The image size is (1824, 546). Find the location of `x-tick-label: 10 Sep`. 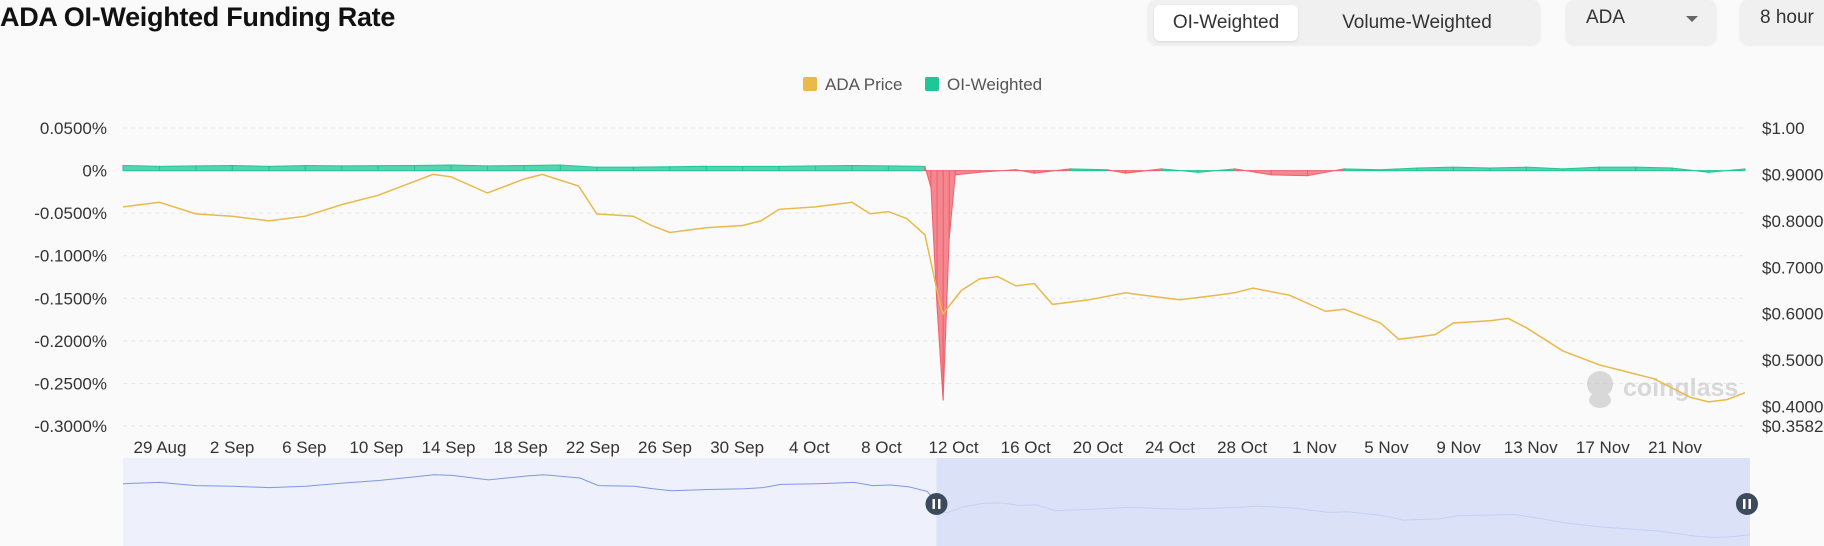

x-tick-label: 10 Sep is located at coordinates (376, 447).